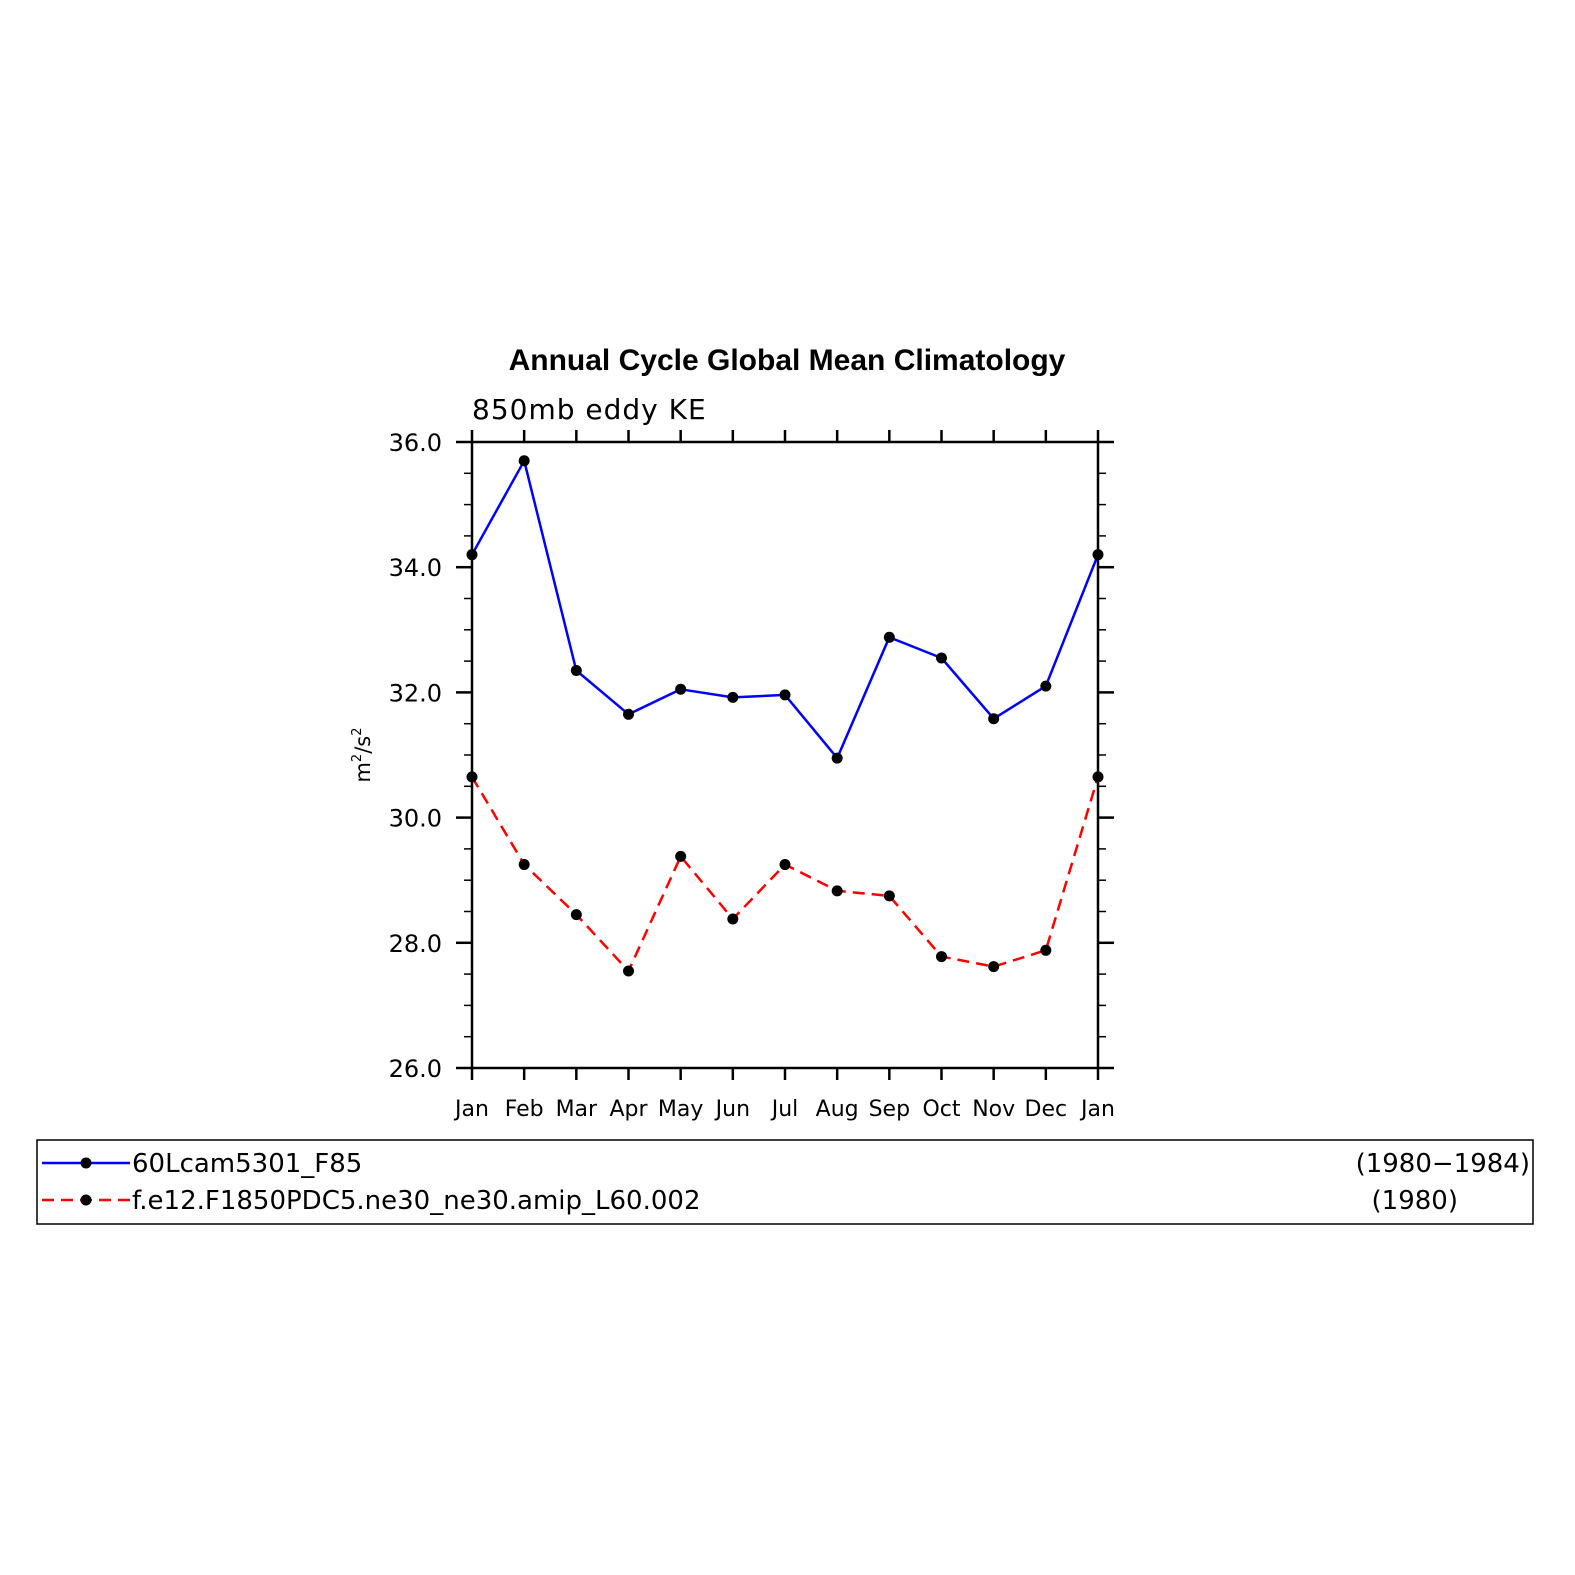 Image resolution: width=1575 pixels, height=1575 pixels. What do you see at coordinates (1415, 1201) in the screenshot?
I see `legend-period-2: (1980)` at bounding box center [1415, 1201].